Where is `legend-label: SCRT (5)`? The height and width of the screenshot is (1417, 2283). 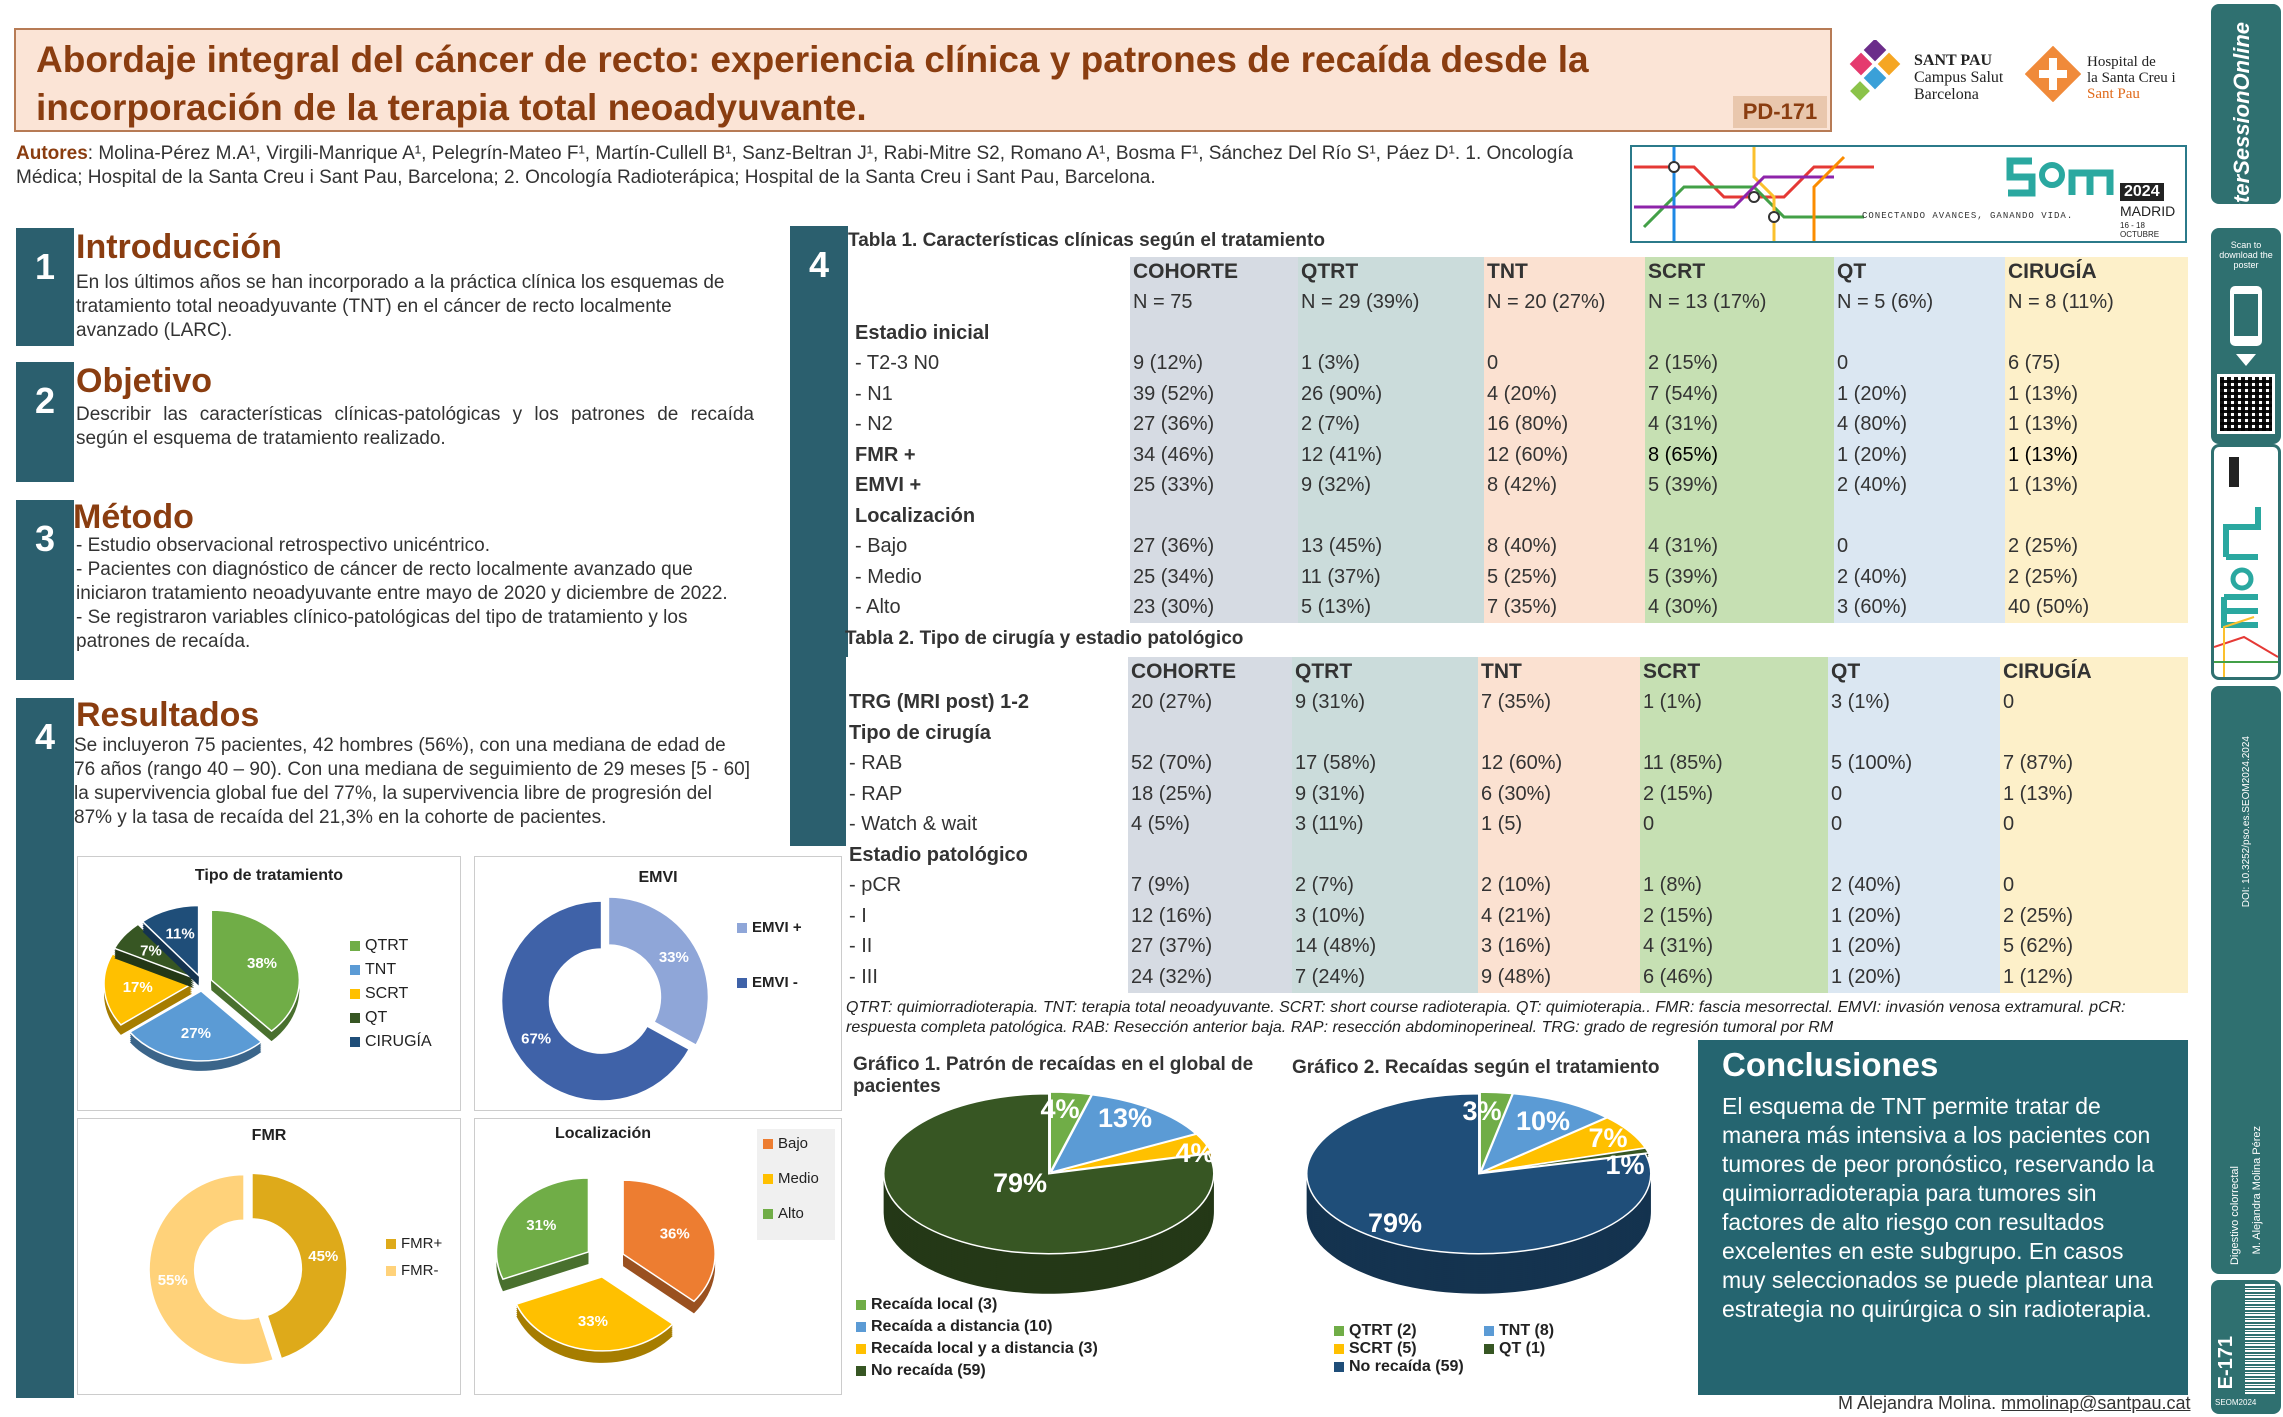
legend-label: SCRT (5) is located at coordinates (1383, 1348).